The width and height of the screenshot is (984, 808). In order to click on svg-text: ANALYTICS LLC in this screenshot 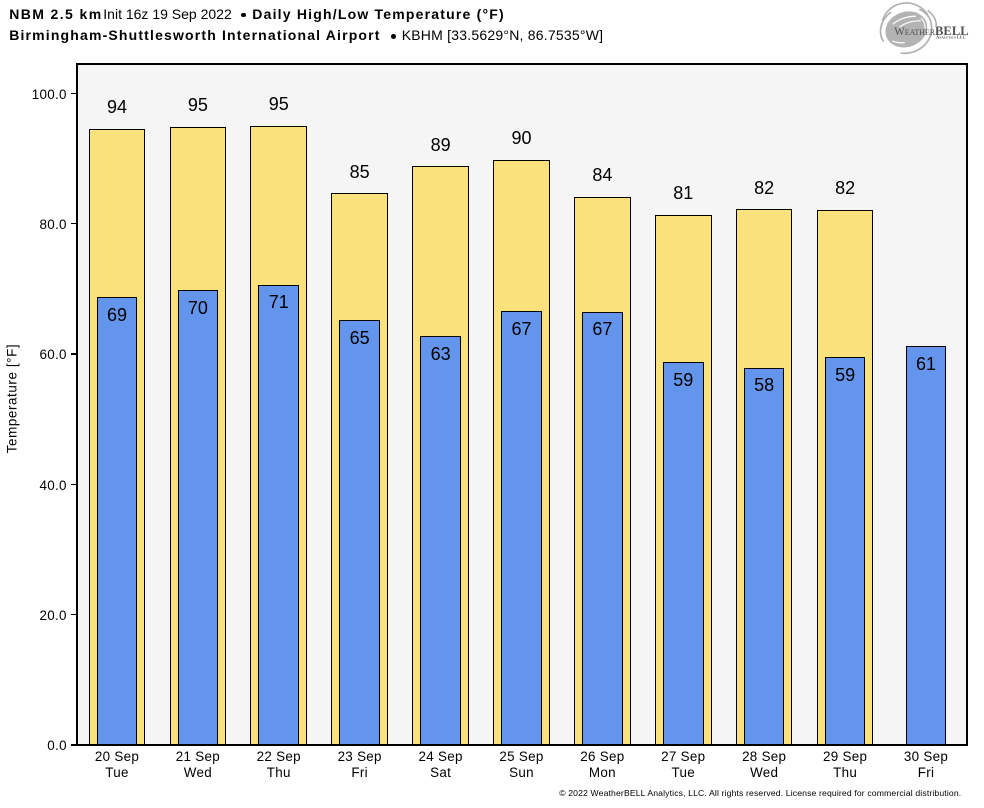, I will do `click(951, 37)`.